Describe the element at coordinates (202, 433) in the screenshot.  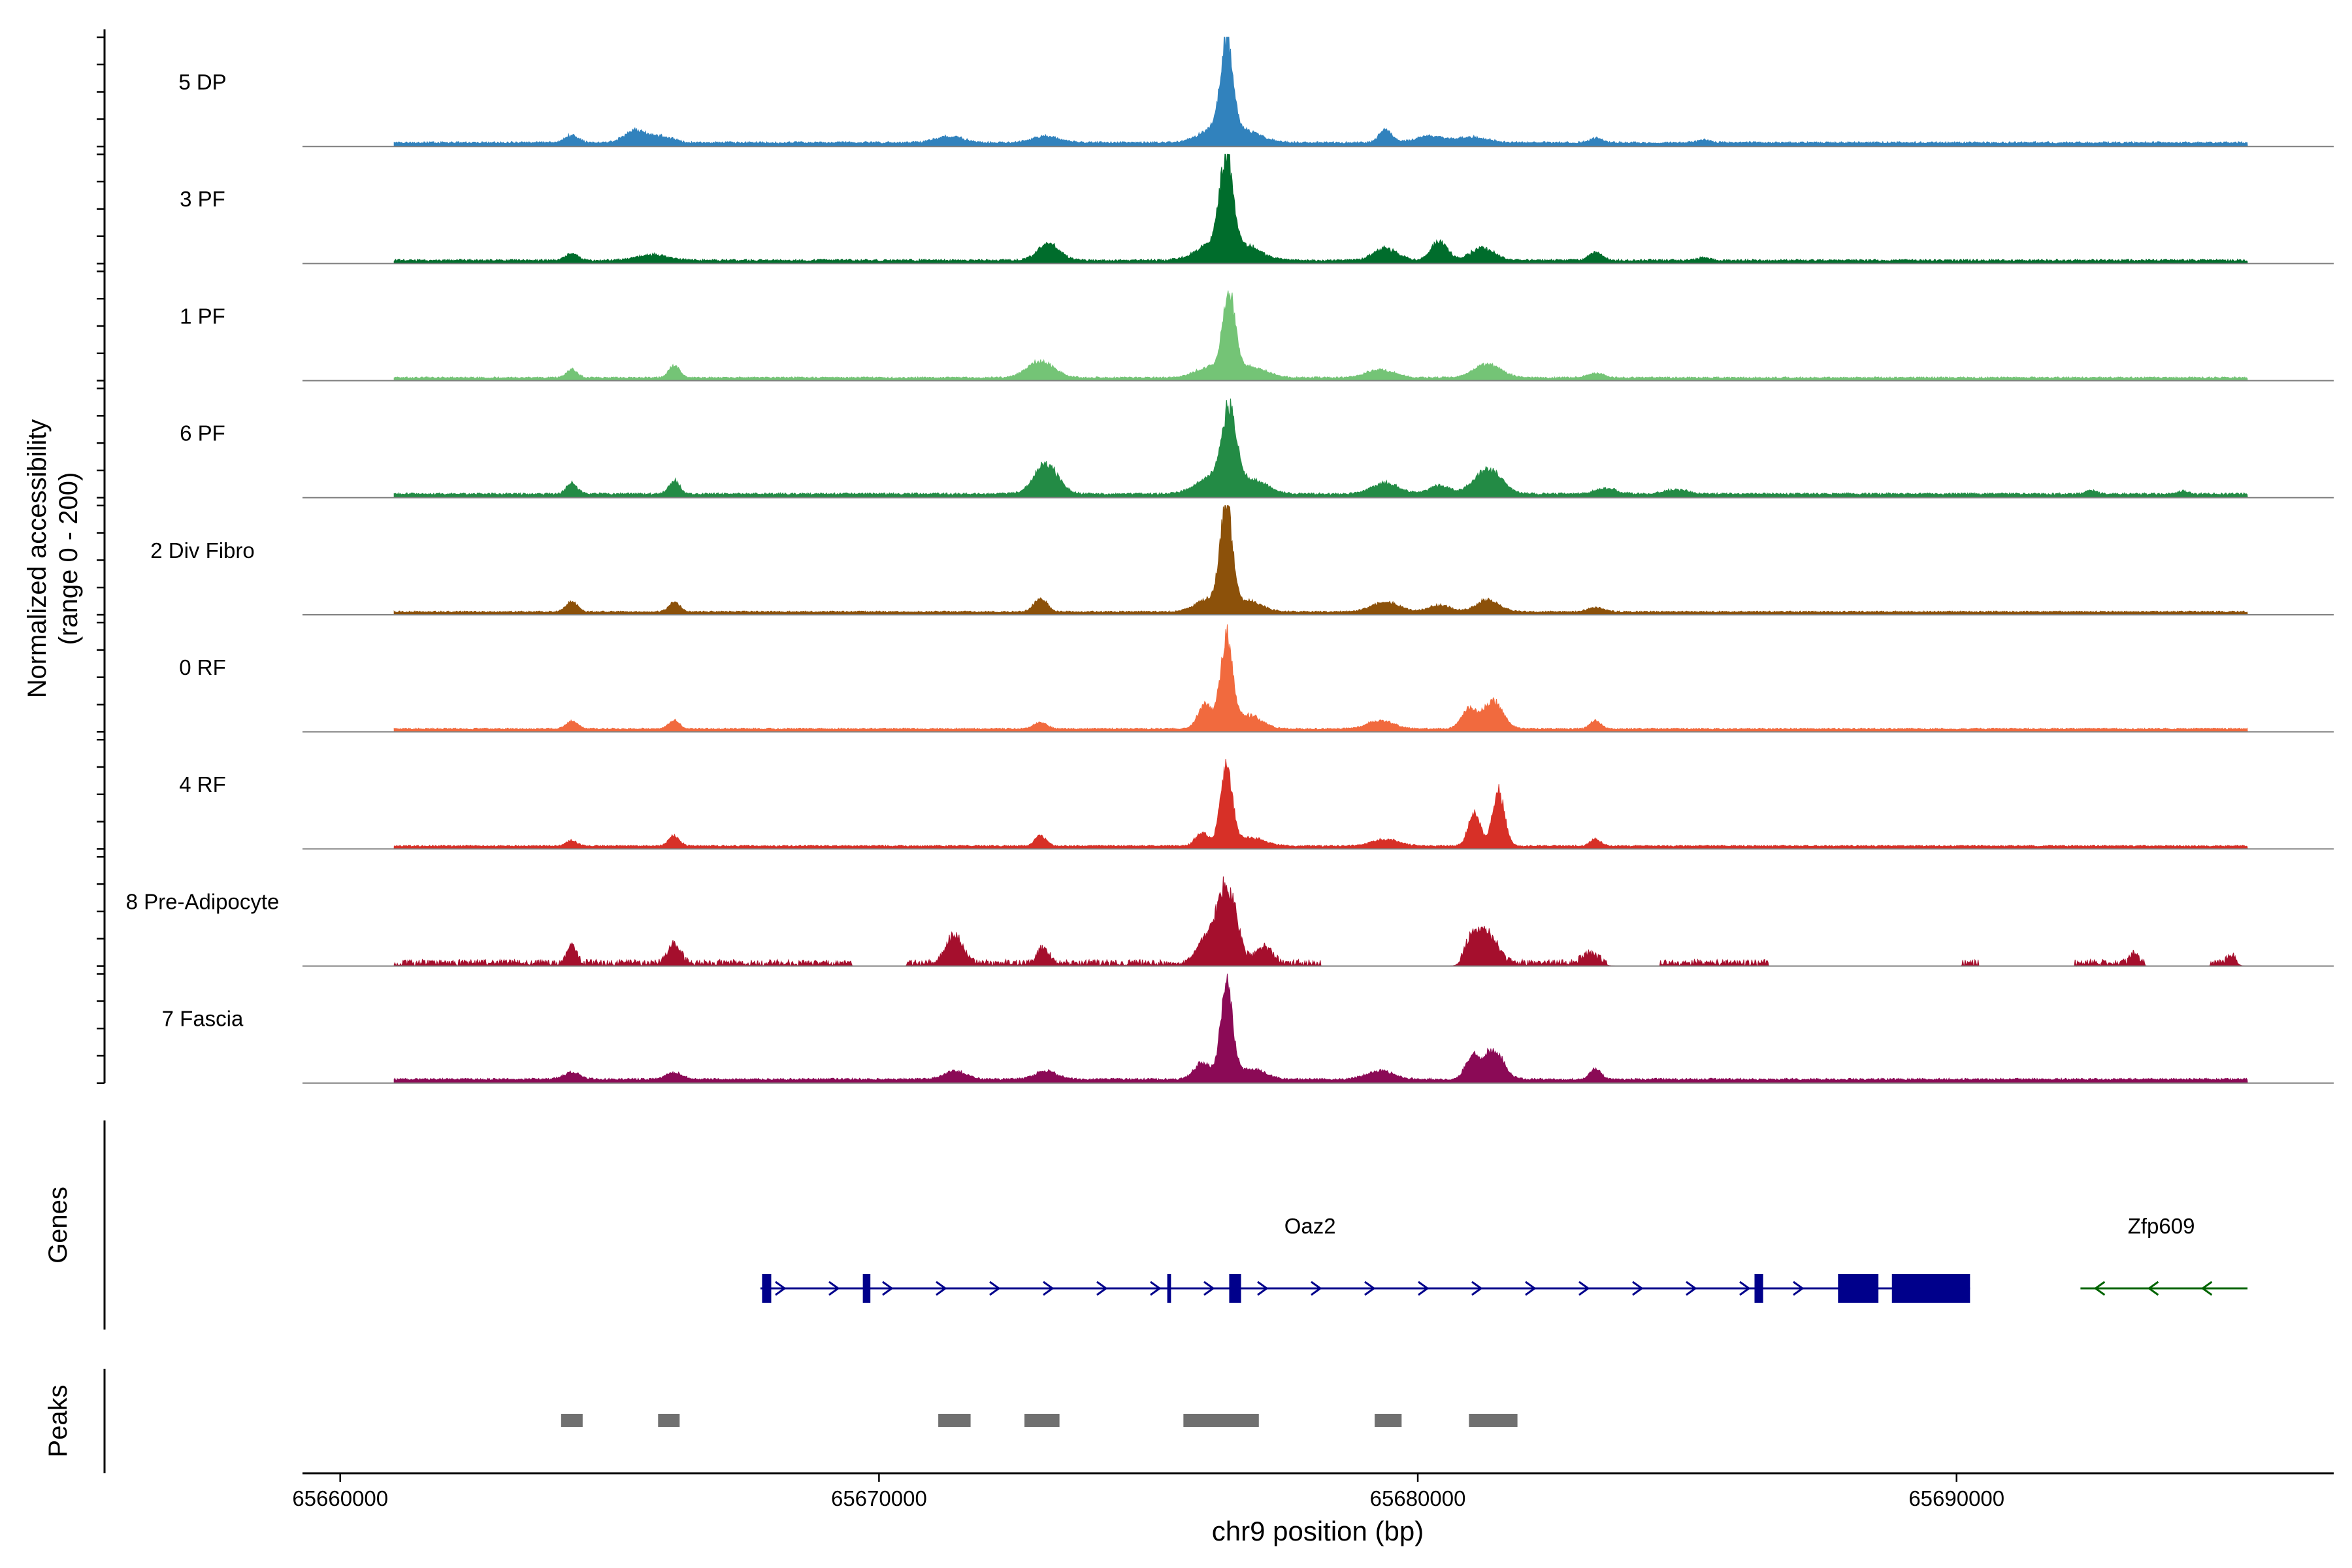
I see `track-label: 6 PF` at that location.